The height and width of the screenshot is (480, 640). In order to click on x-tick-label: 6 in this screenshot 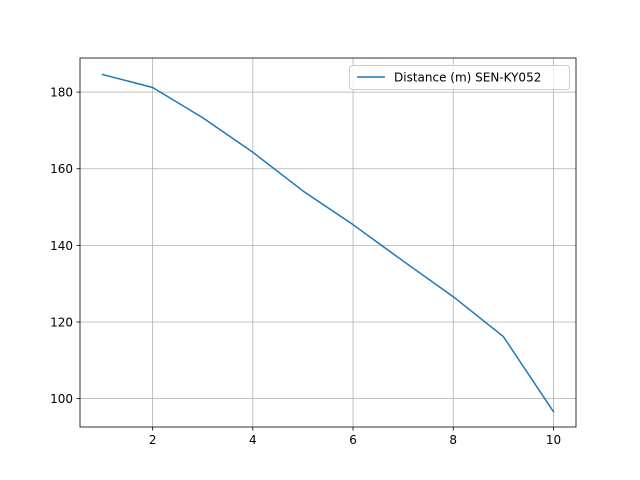, I will do `click(353, 440)`.